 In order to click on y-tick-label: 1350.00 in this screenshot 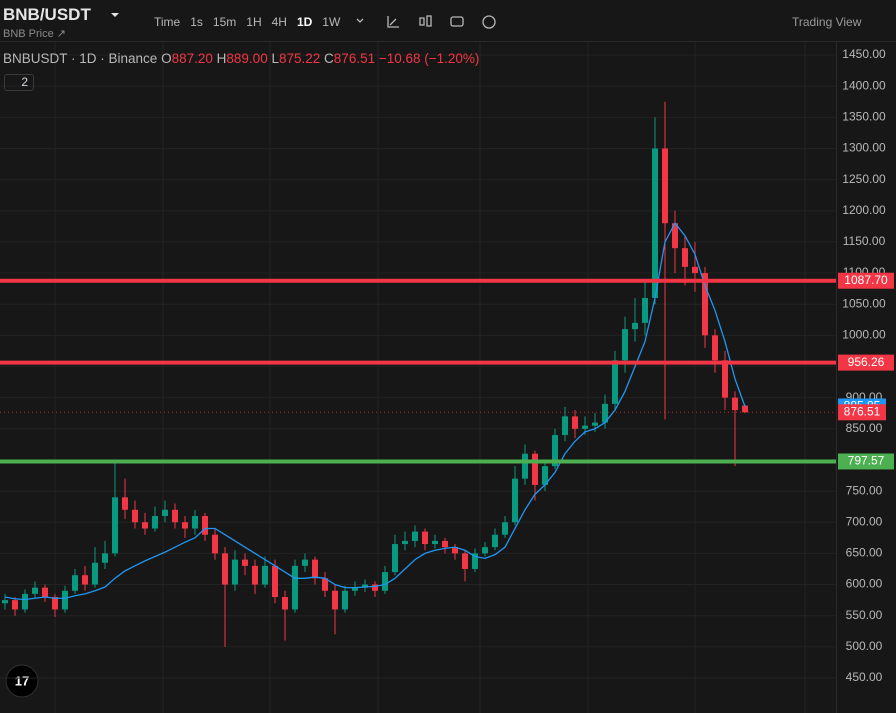, I will do `click(864, 116)`.